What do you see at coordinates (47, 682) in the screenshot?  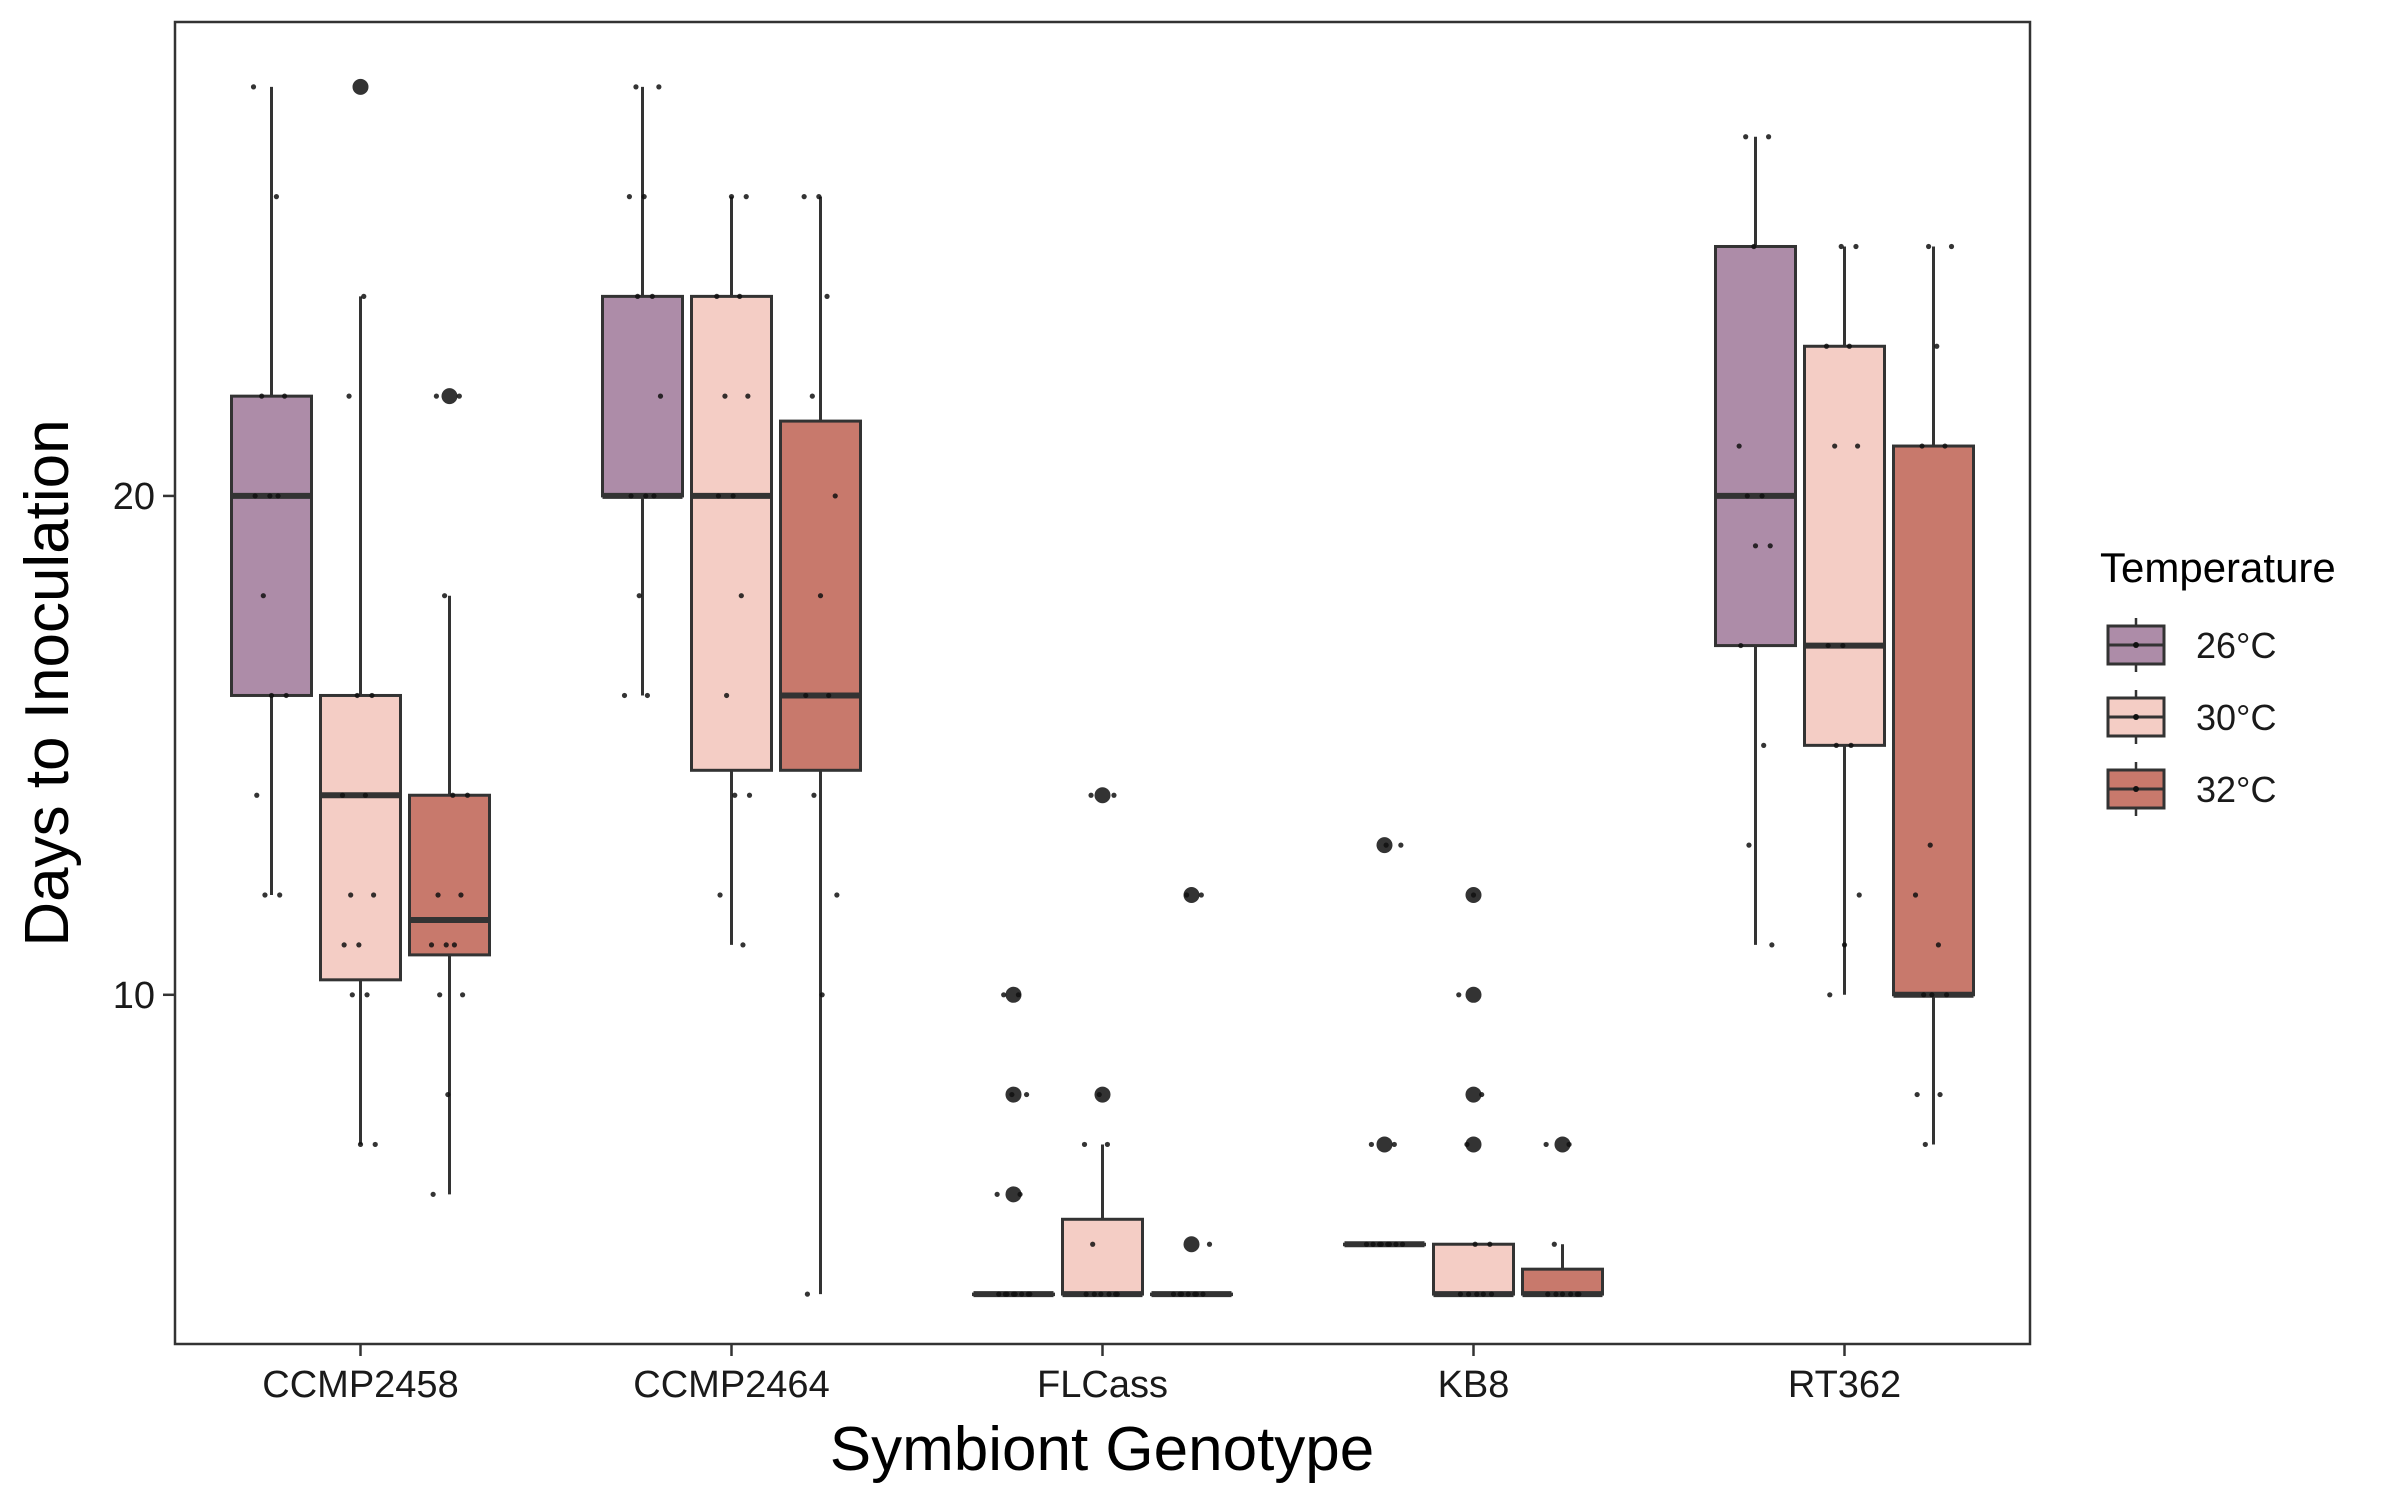 I see `y-axis-title: Days to Inoculation` at bounding box center [47, 682].